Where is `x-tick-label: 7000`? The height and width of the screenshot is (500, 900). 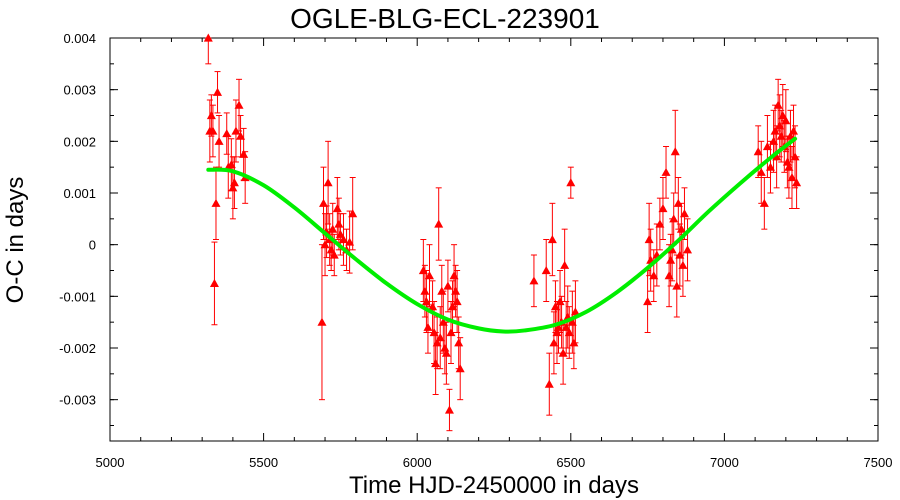 x-tick-label: 7000 is located at coordinates (724, 462).